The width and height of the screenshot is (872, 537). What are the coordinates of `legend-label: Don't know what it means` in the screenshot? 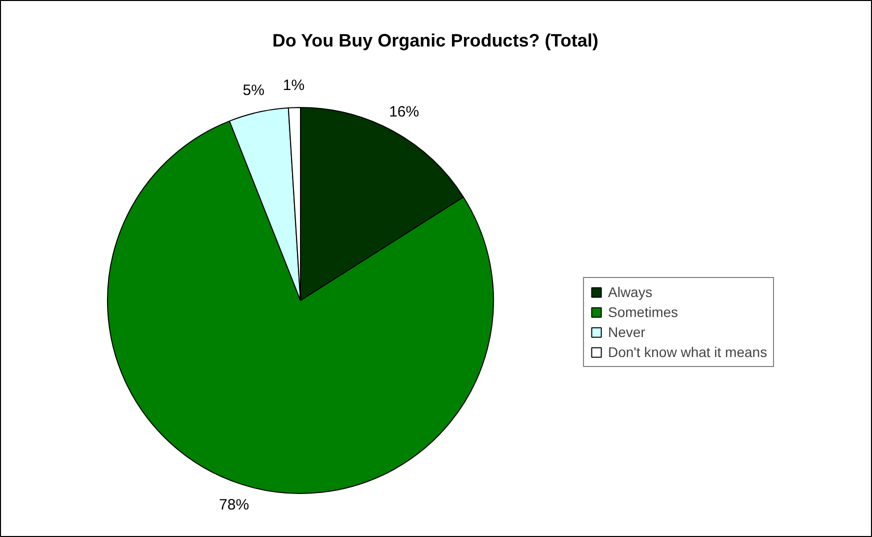 It's located at (688, 352).